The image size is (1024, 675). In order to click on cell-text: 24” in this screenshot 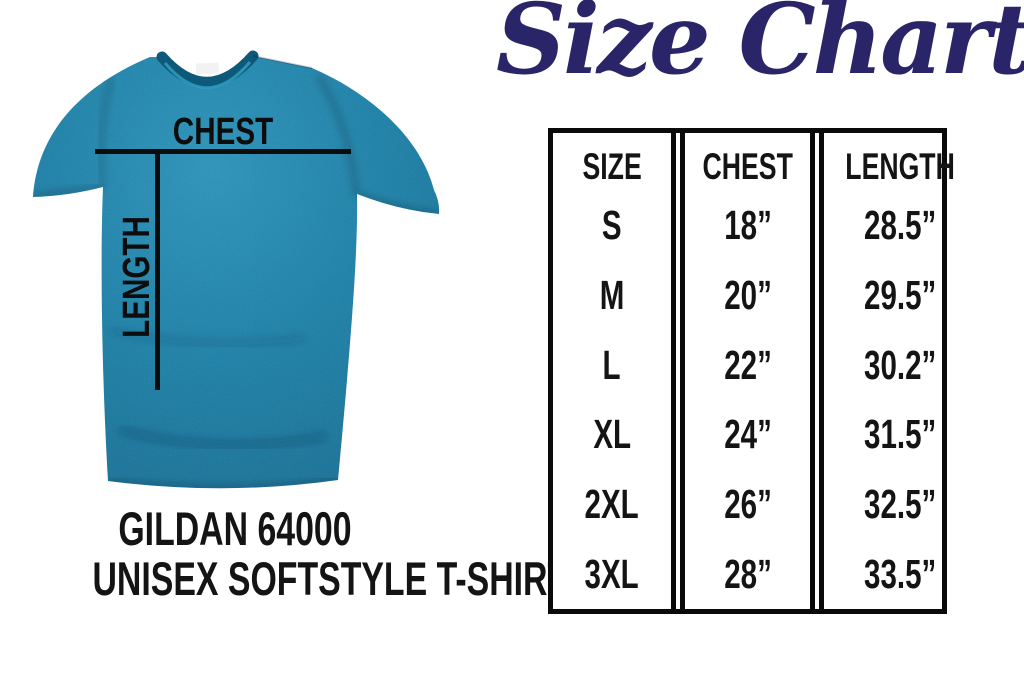, I will do `click(747, 434)`.